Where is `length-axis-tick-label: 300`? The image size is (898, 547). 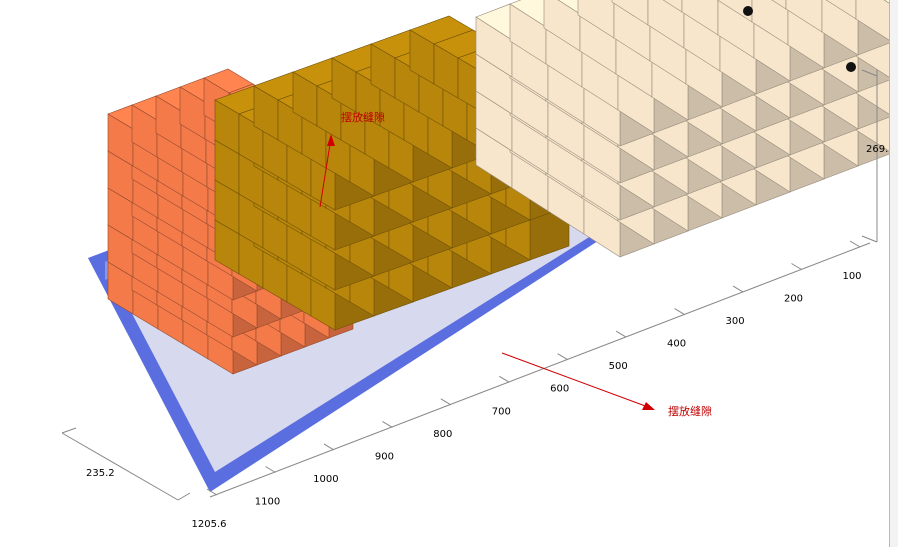 length-axis-tick-label: 300 is located at coordinates (735, 321).